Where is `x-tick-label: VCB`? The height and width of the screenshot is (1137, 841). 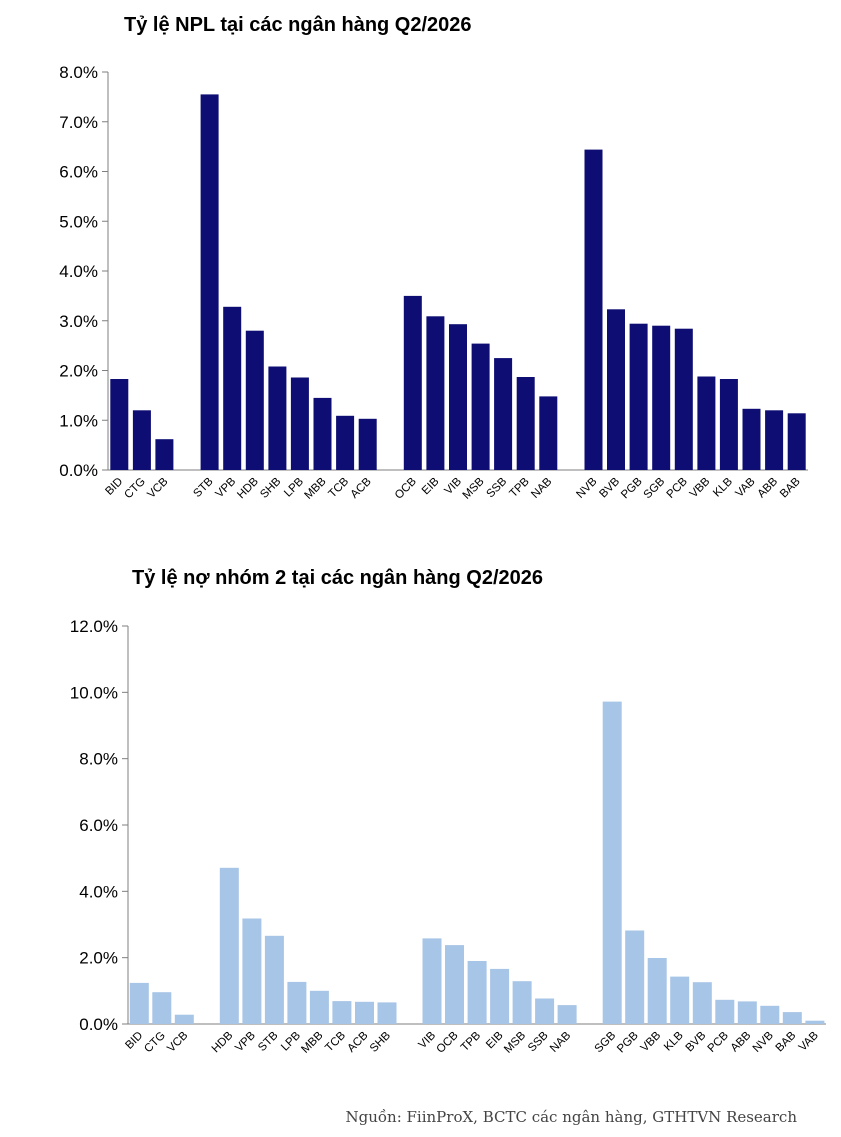
x-tick-label: VCB is located at coordinates (177, 1041).